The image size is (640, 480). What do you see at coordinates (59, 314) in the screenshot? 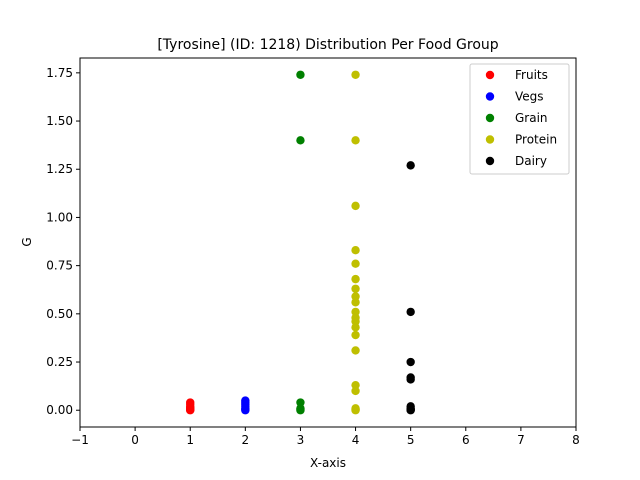
I see `y-tick-label: 0.50` at bounding box center [59, 314].